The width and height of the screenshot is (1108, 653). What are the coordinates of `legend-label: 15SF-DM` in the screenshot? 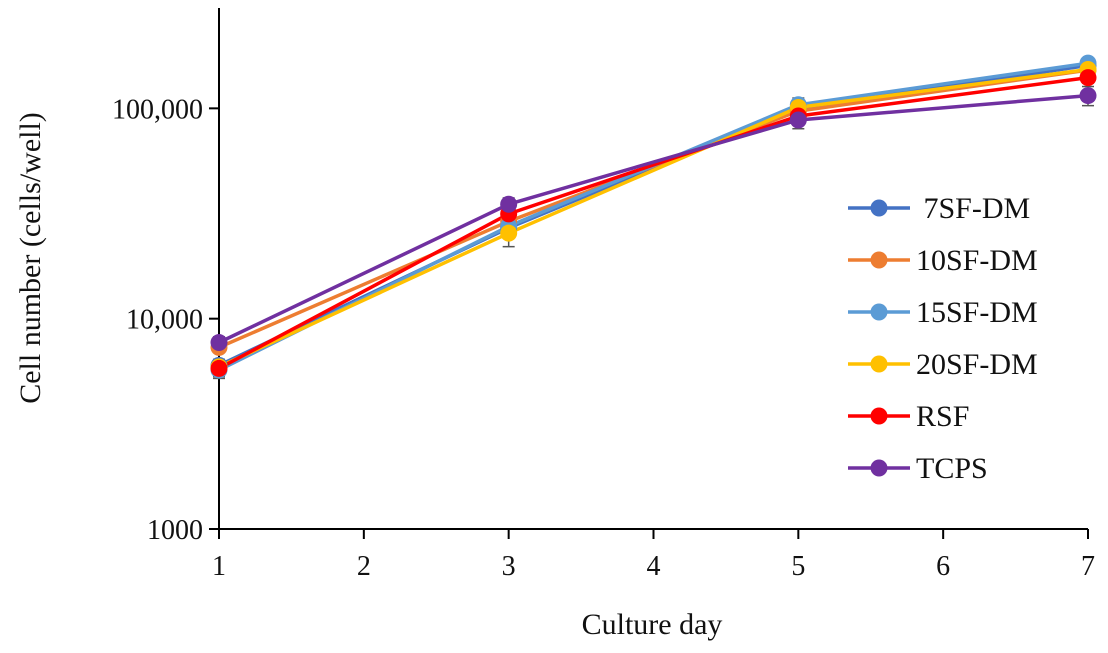 It's located at (977, 312).